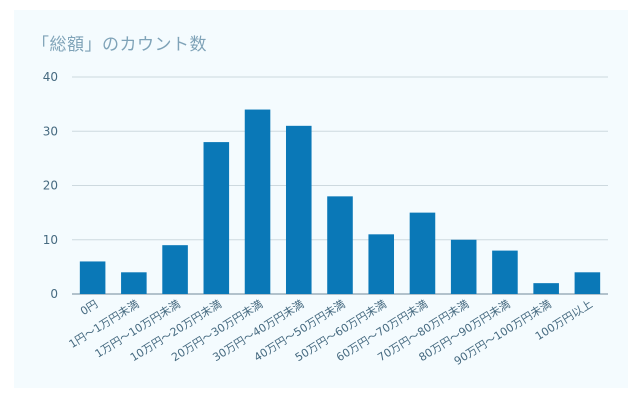 This screenshot has width=640, height=403. What do you see at coordinates (119, 45) in the screenshot?
I see `chart-title: 「総額」のカウント数` at bounding box center [119, 45].